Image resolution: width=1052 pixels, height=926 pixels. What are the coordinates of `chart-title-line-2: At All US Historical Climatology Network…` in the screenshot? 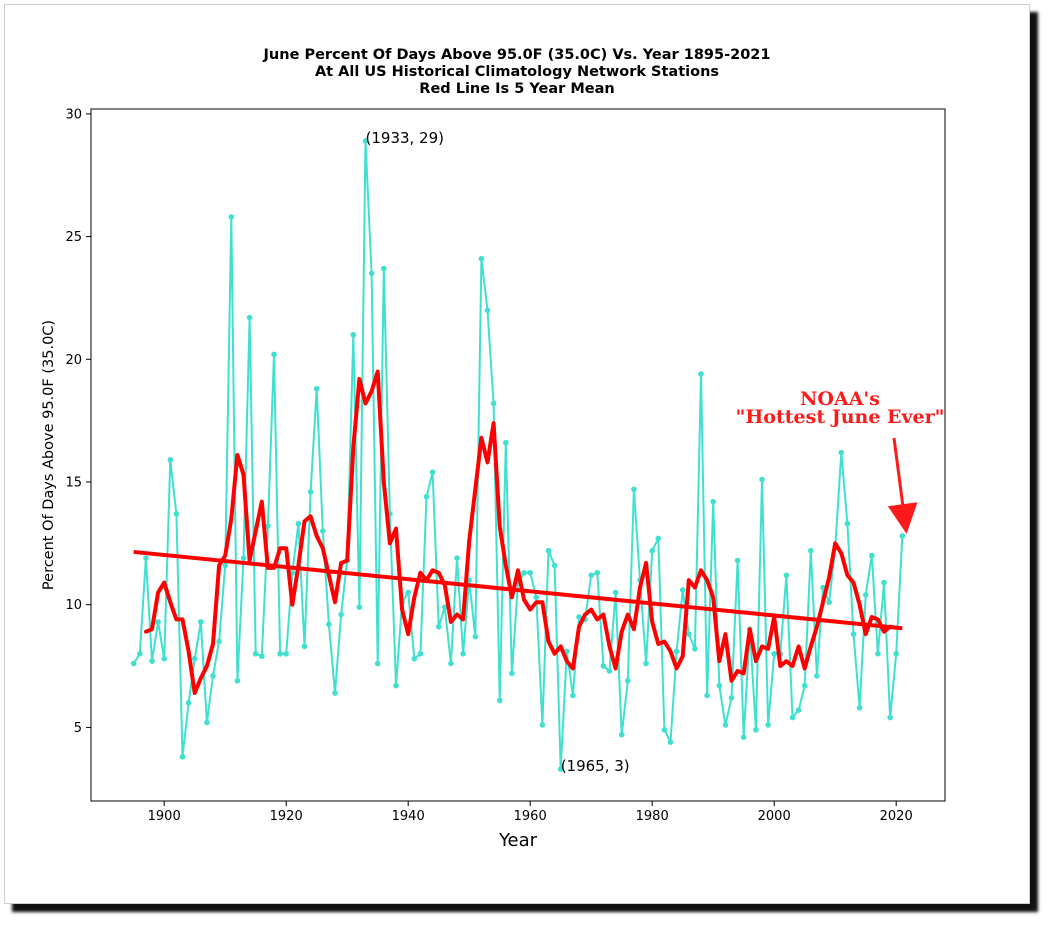 It's located at (517, 72).